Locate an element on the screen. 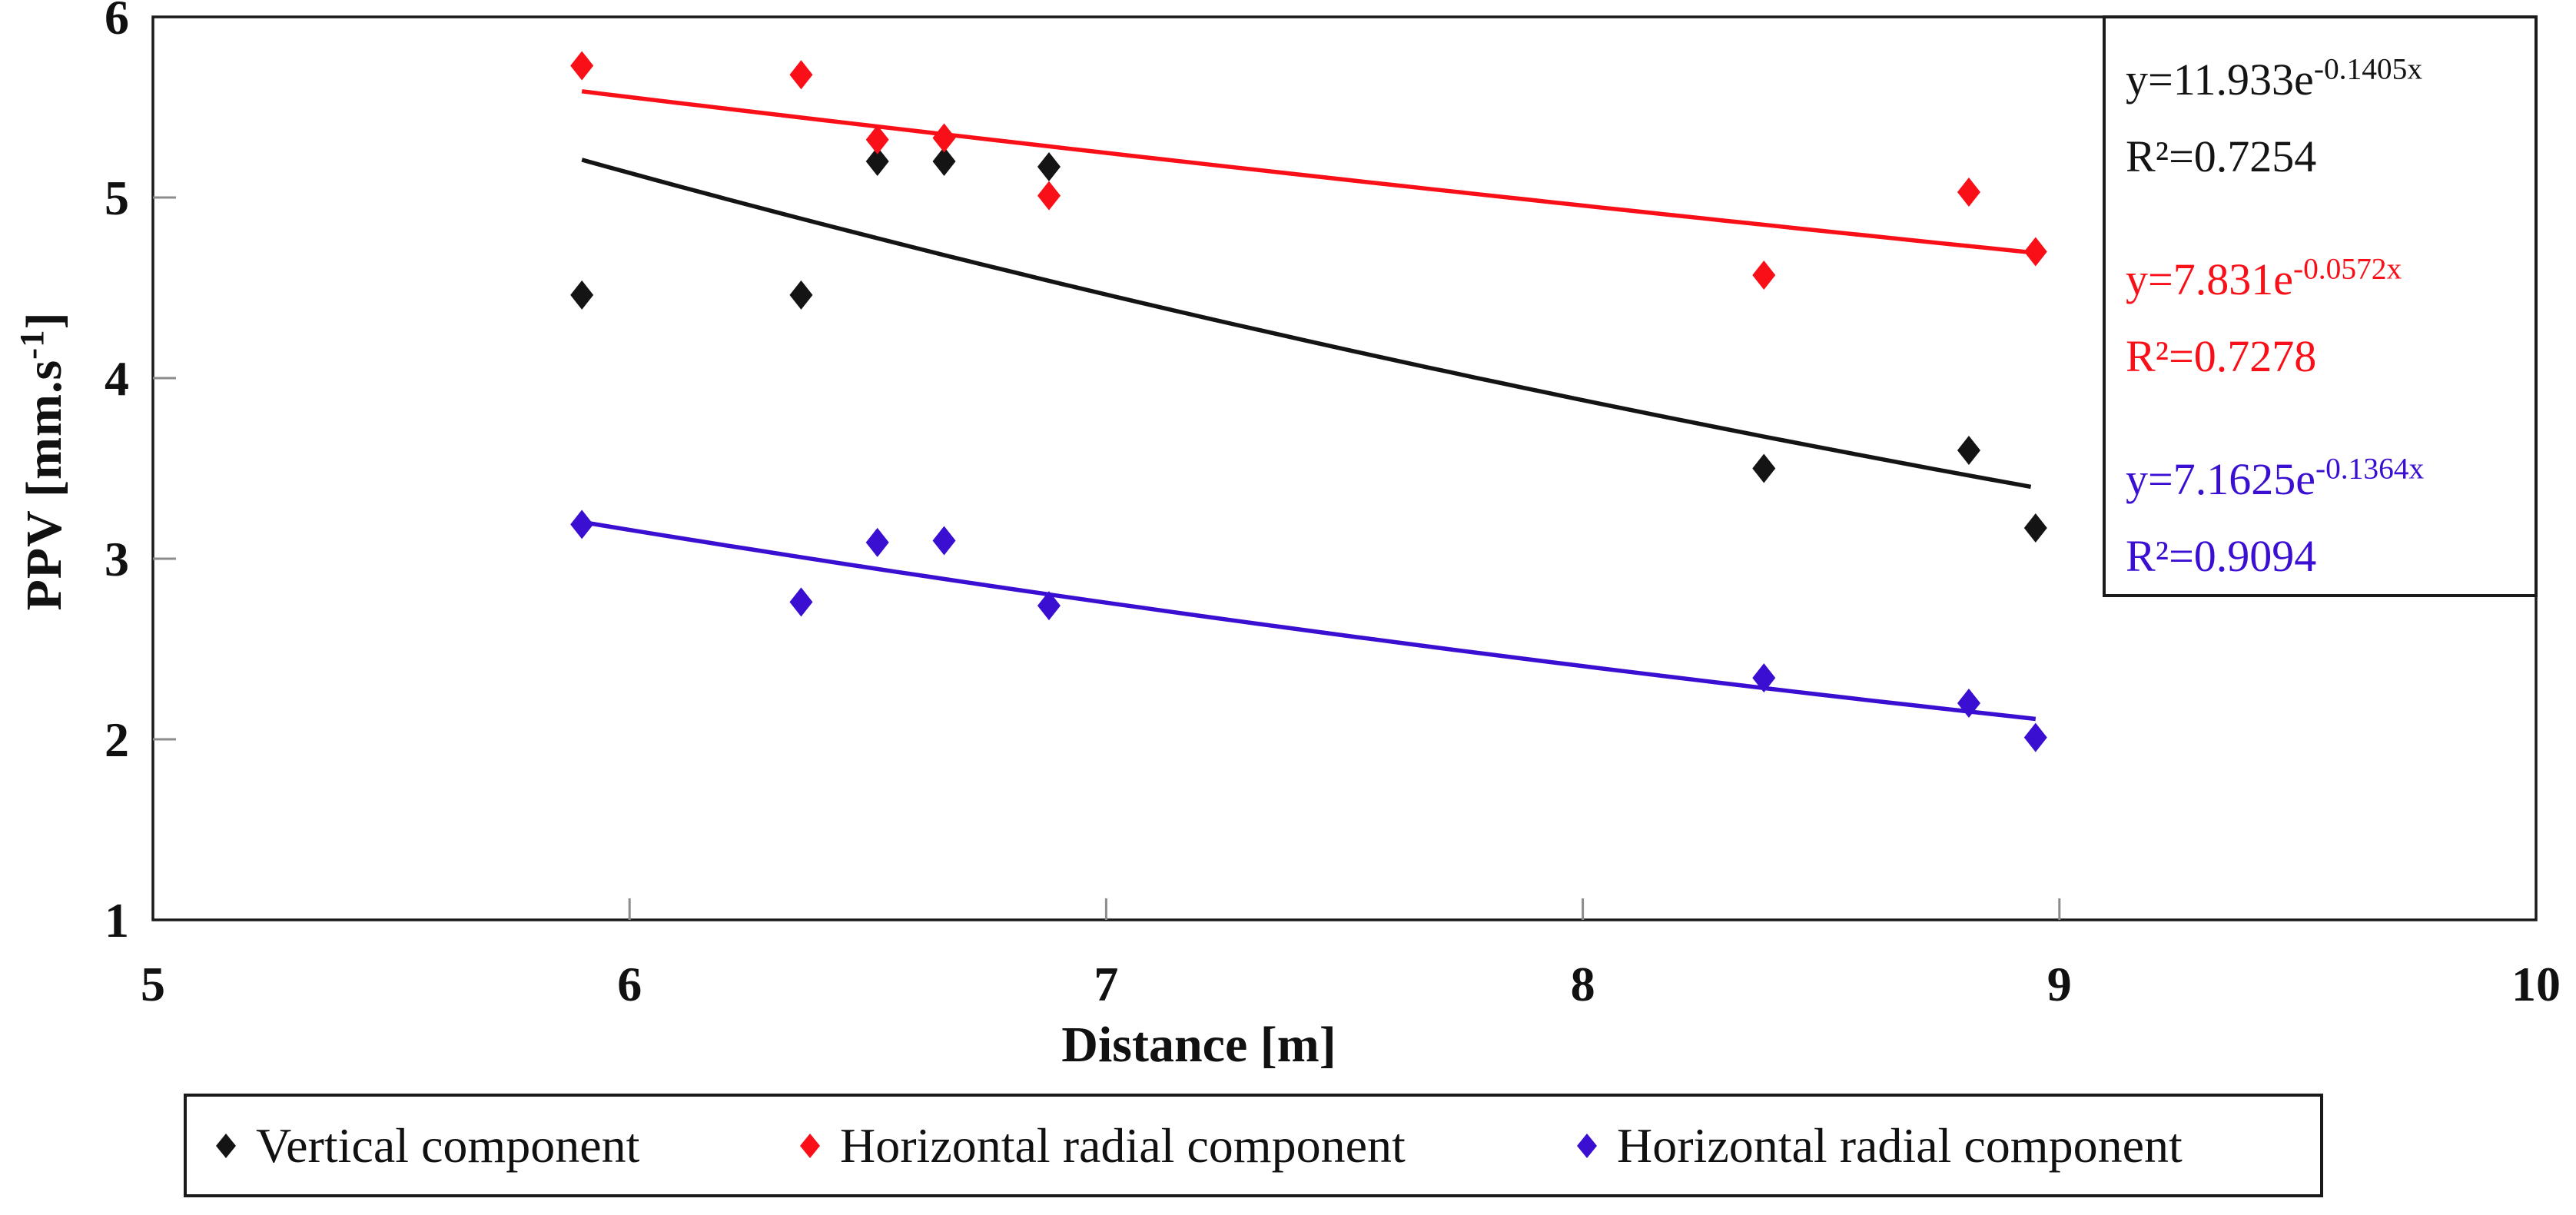 The width and height of the screenshot is (2576, 1215). legend-item-vertical: Vertical component is located at coordinates (427, 1145).